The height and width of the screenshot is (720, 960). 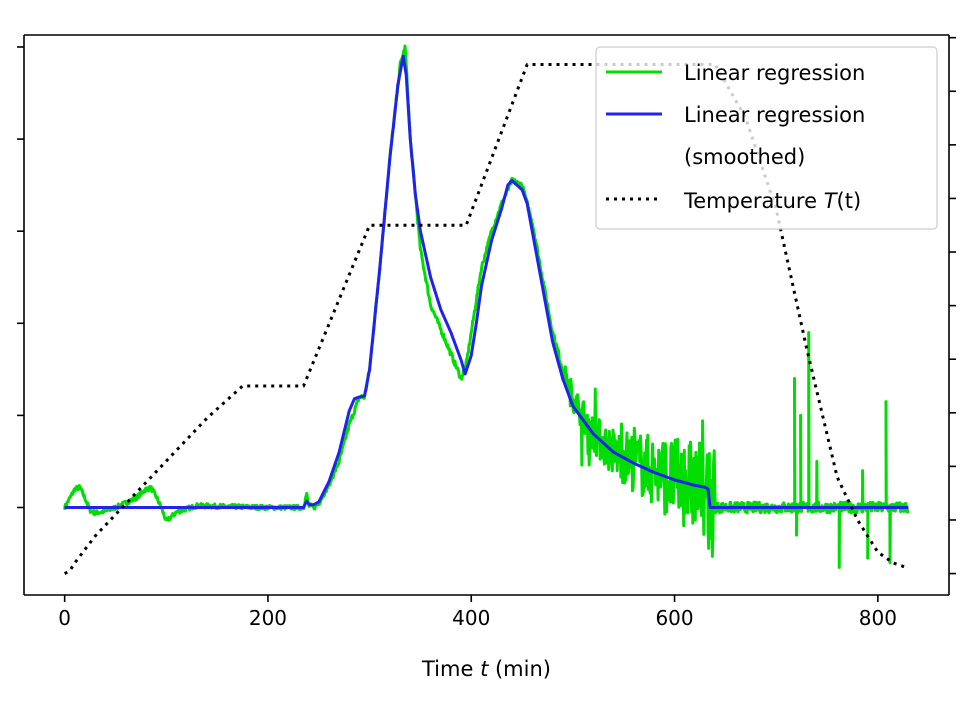 I want to click on legend-label-temperature-text: Temperature, so click(x=753, y=201).